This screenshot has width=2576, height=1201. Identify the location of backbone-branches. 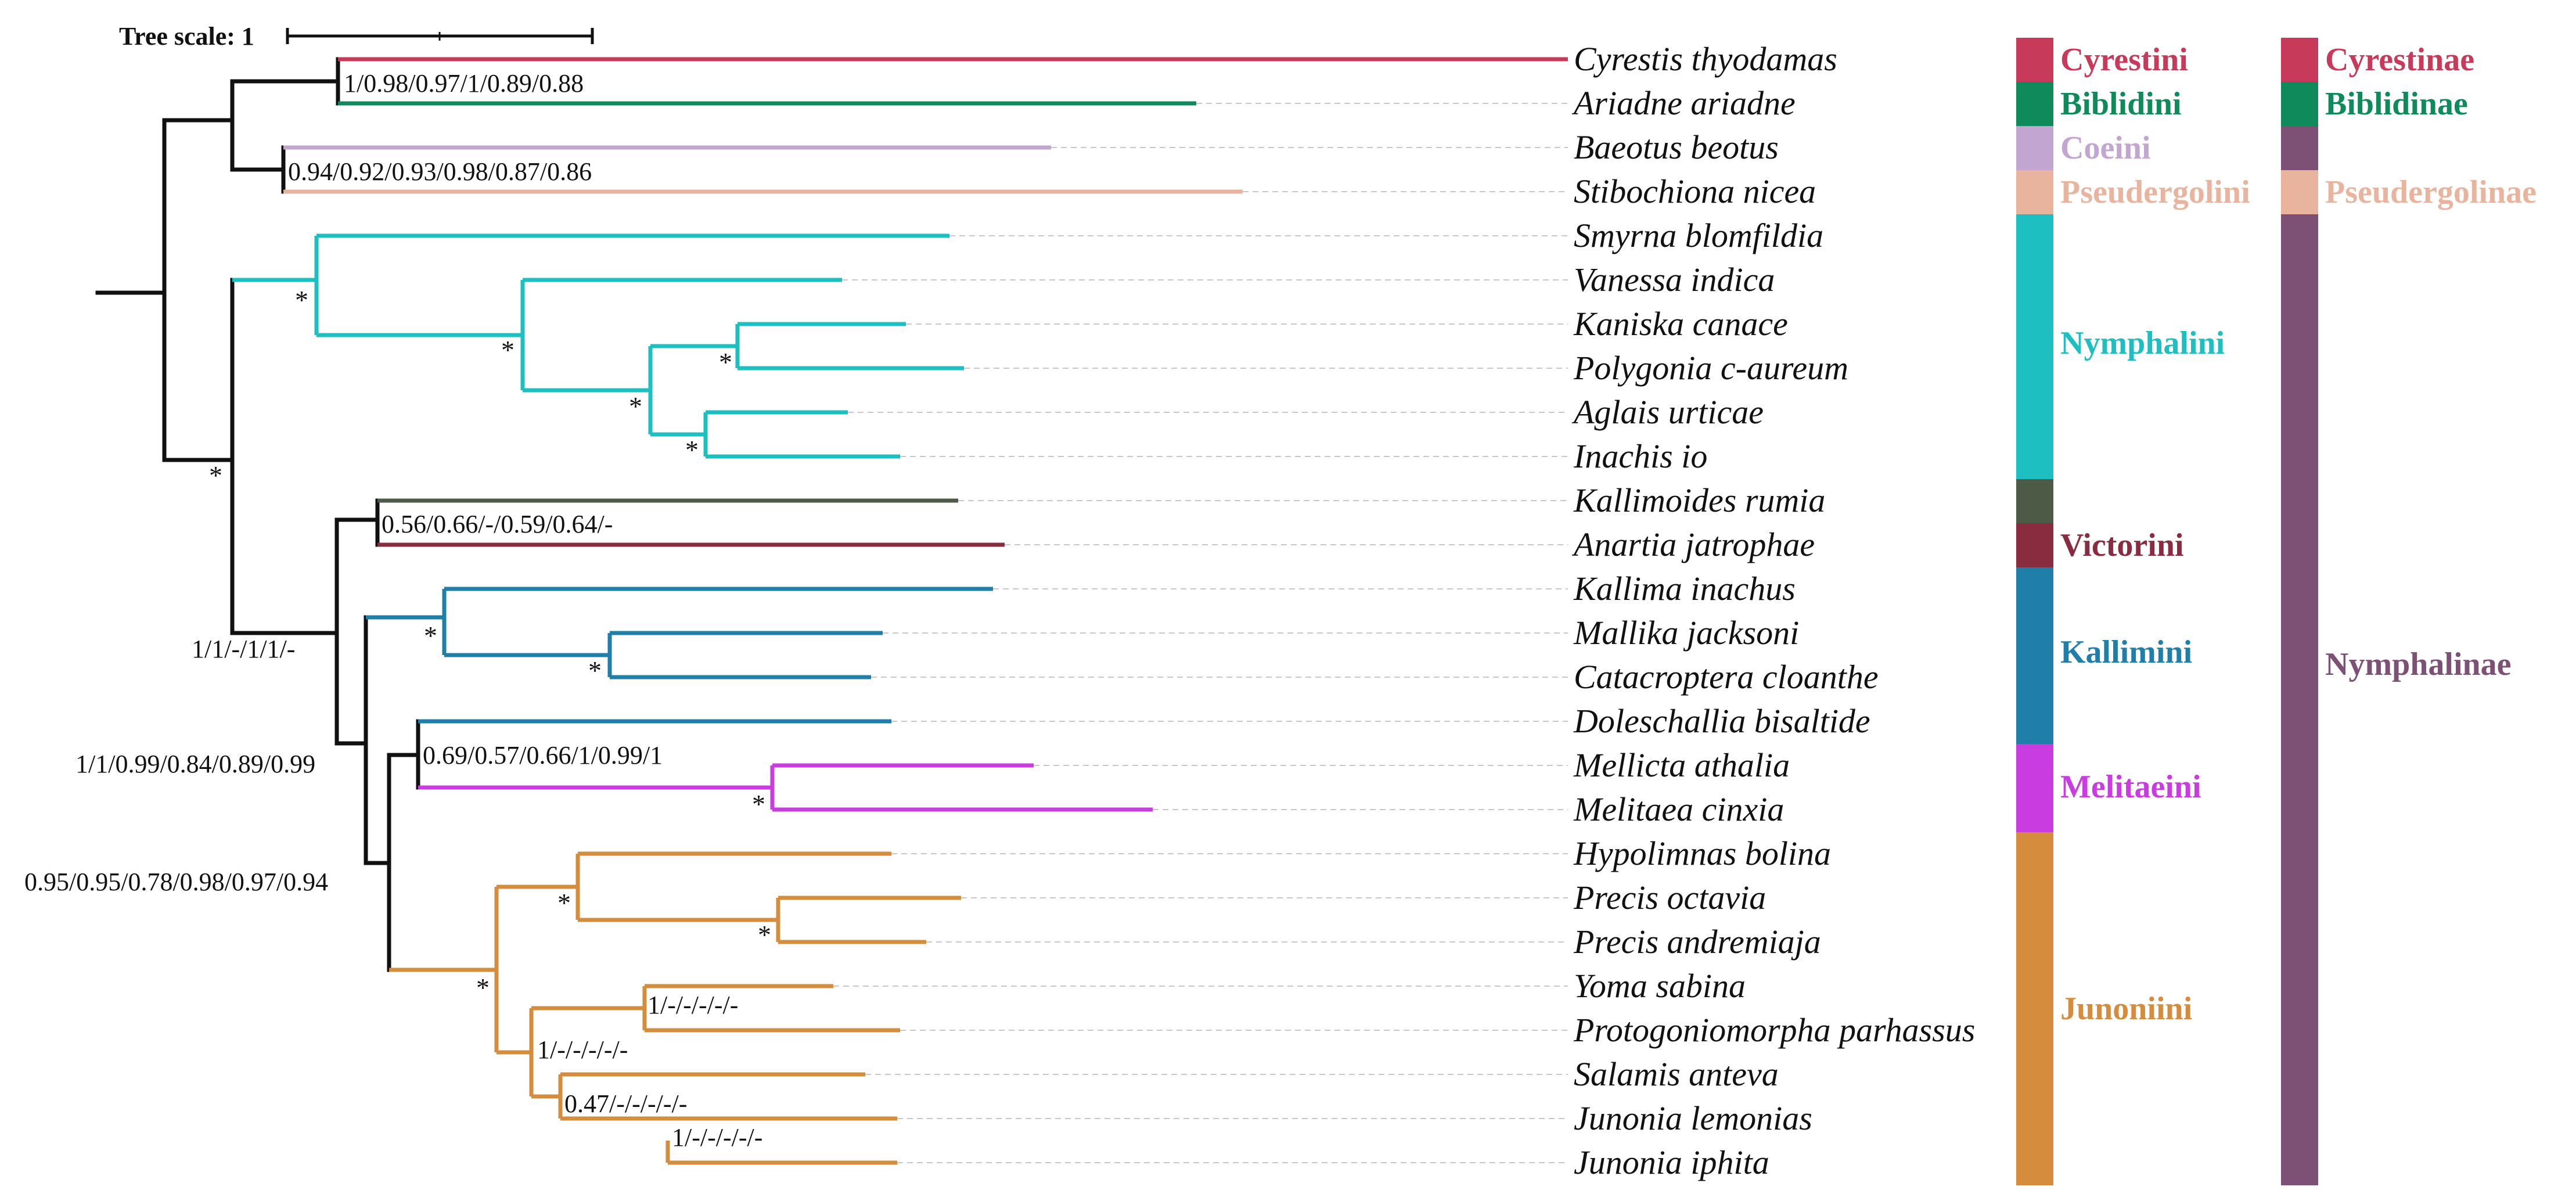
(257, 514).